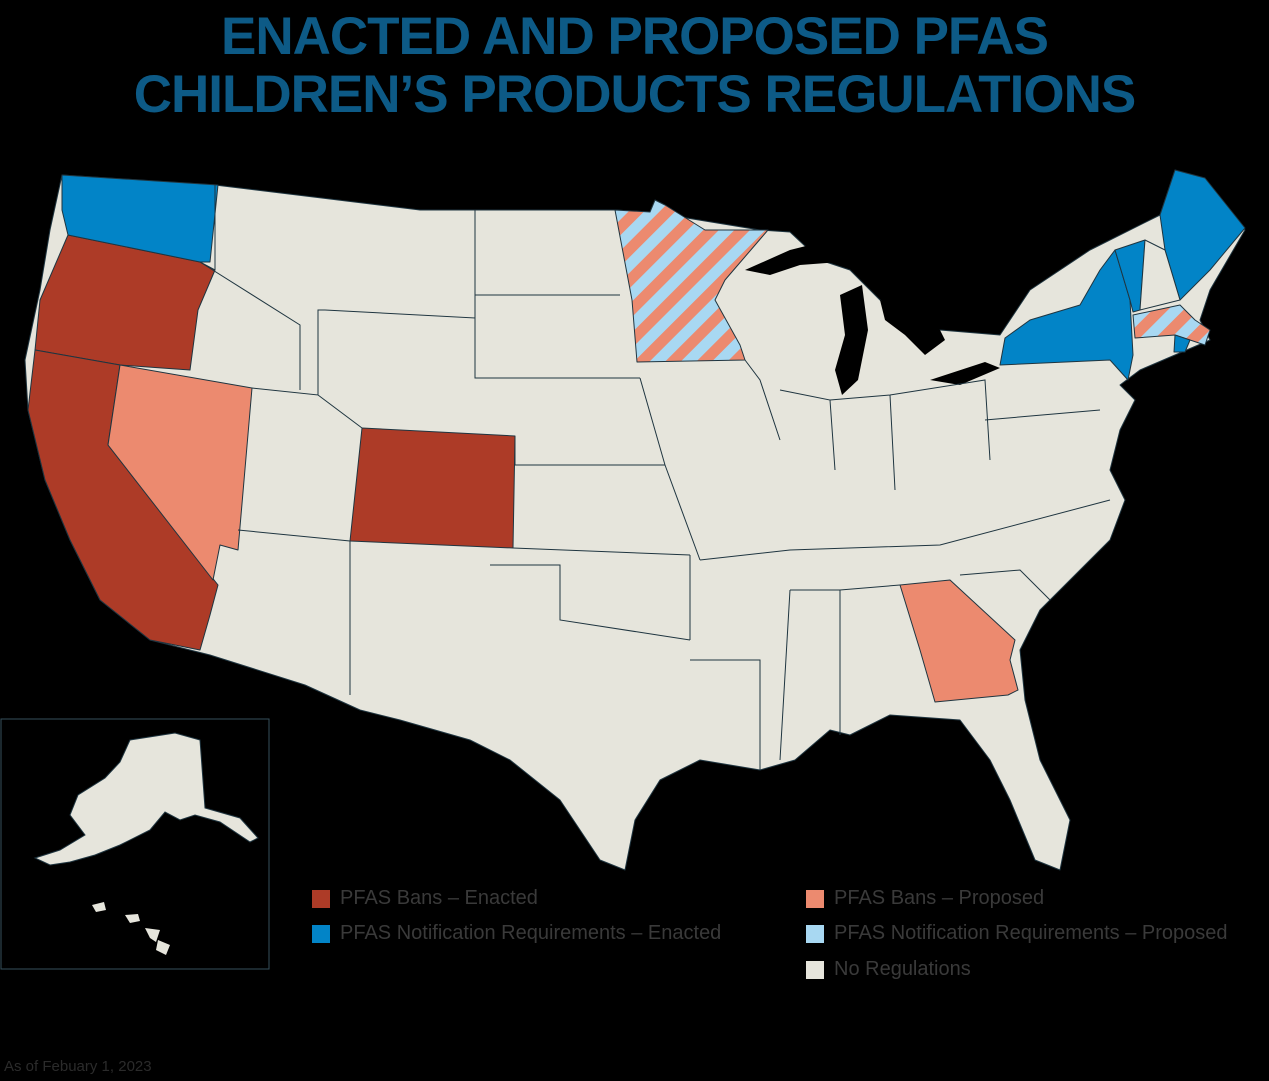  What do you see at coordinates (1171, 325) in the screenshot?
I see `state-massachusetts` at bounding box center [1171, 325].